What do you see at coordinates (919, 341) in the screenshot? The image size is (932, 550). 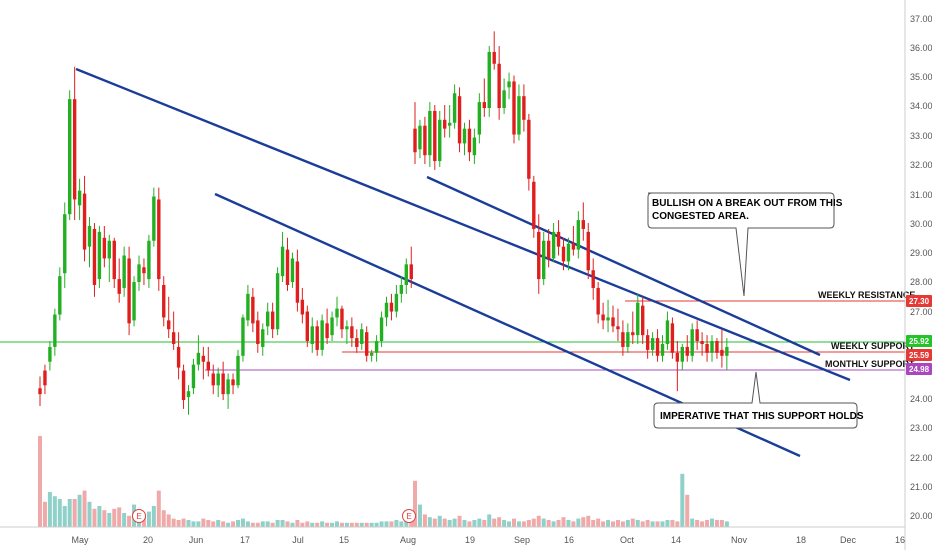 I see `price-tag: 25.92` at bounding box center [919, 341].